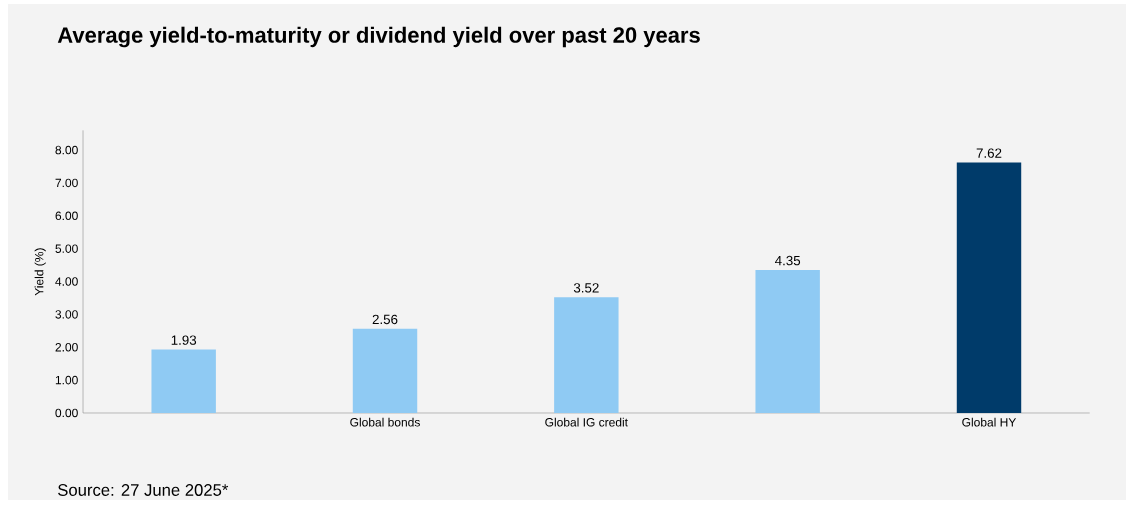 Image resolution: width=1134 pixels, height=506 pixels. What do you see at coordinates (66, 216) in the screenshot?
I see `y-tick-label: 6.00` at bounding box center [66, 216].